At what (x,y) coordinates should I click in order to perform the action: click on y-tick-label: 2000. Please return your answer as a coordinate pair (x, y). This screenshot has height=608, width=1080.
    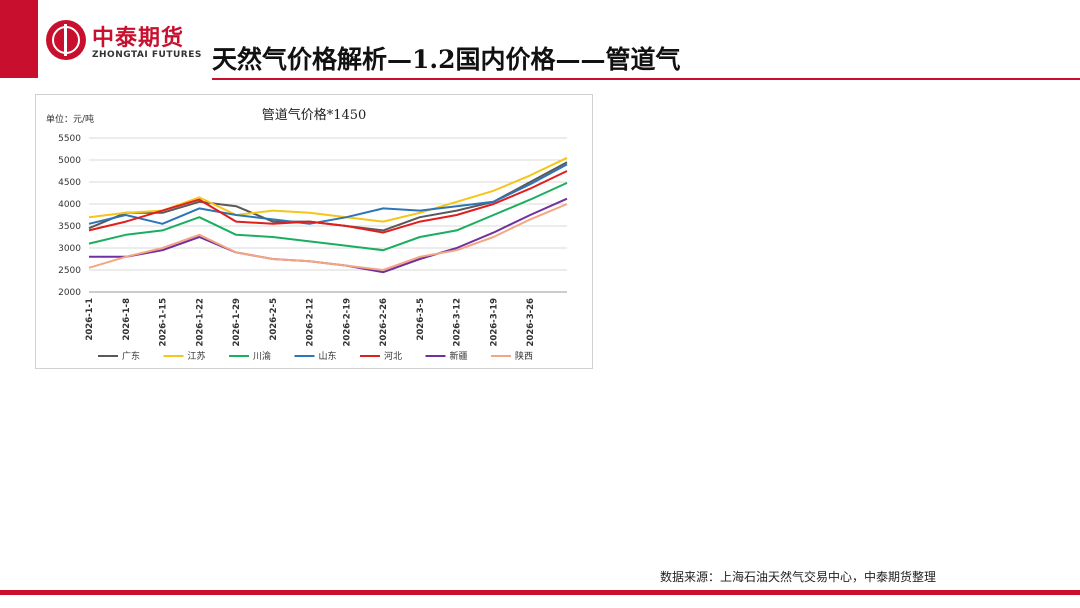
    Looking at the image, I should click on (69, 293).